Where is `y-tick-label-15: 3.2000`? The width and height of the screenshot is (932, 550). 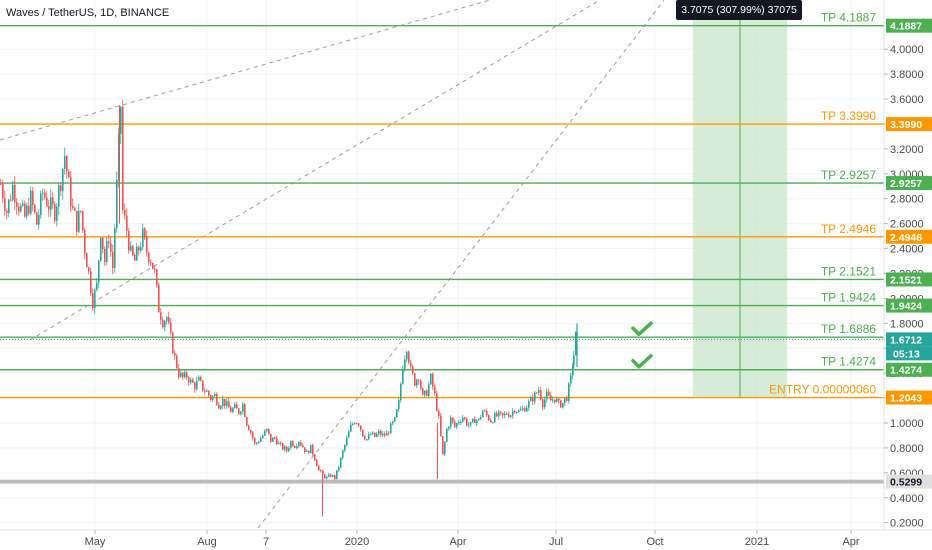 y-tick-label-15: 3.2000 is located at coordinates (907, 150).